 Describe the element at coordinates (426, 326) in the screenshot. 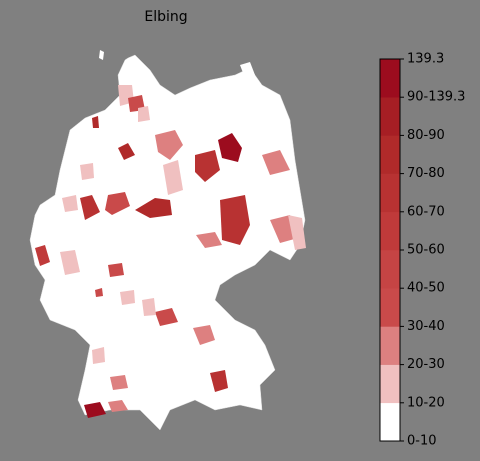

I see `colorbar-label: 30-40` at that location.